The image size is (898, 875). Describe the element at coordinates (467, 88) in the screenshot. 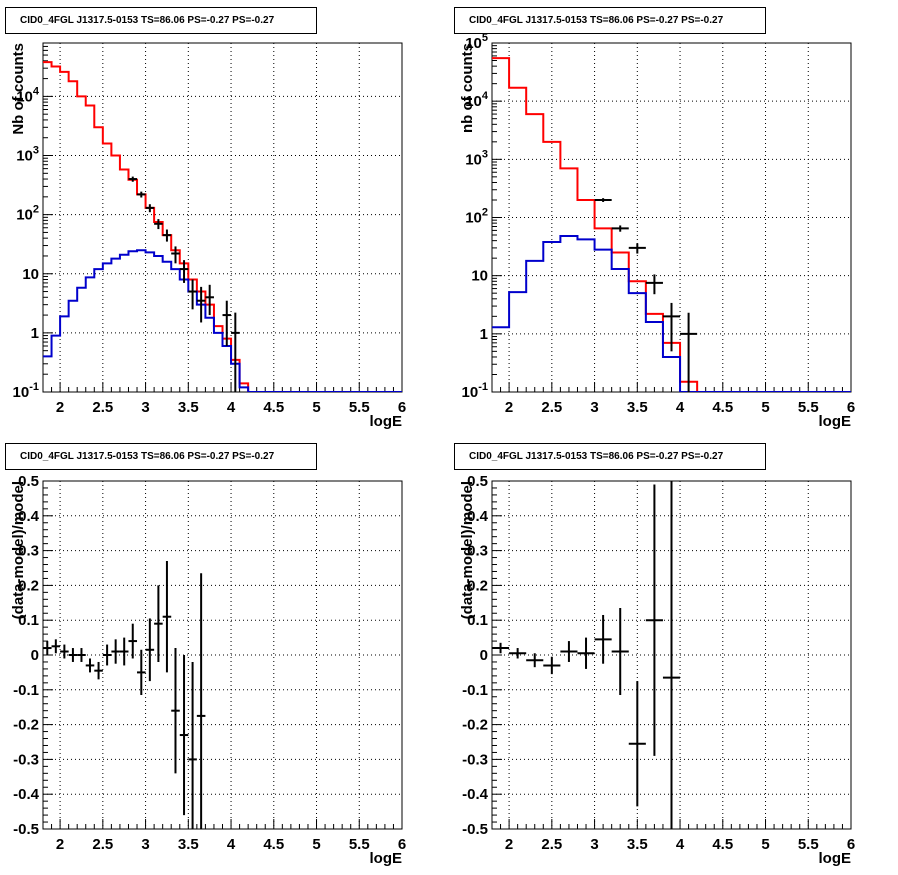

I see `y-axis-label: nb of counts` at that location.